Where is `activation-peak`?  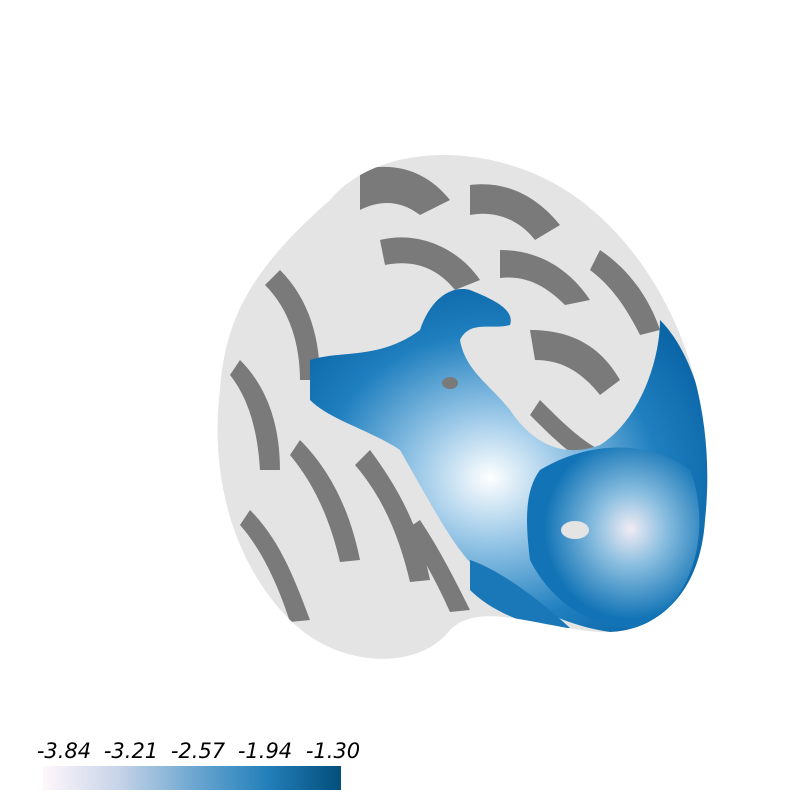 activation-peak is located at coordinates (613, 538).